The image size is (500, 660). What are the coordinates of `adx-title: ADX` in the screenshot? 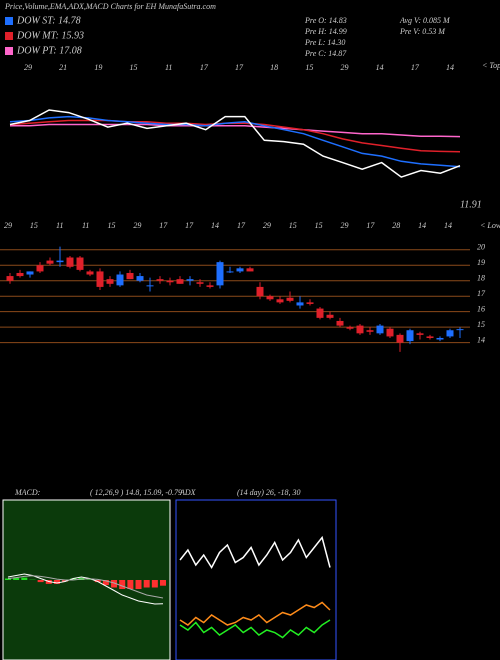 It's located at (188, 492).